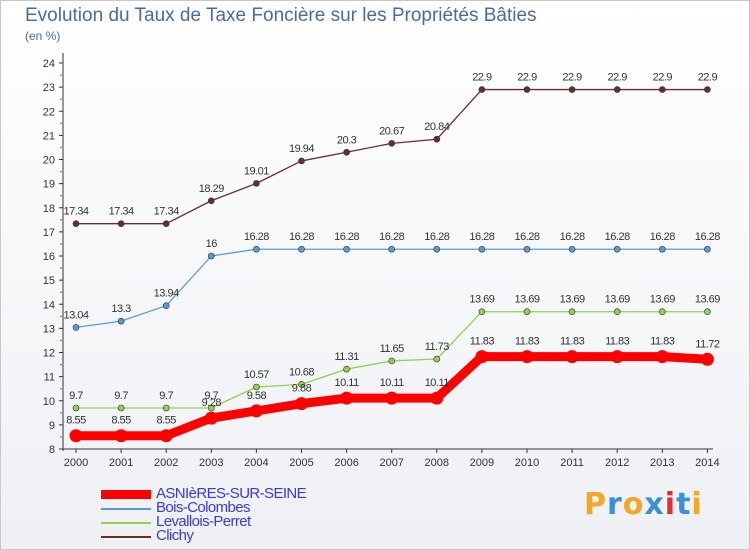 This screenshot has height=550, width=750. I want to click on data-label: 11.72, so click(707, 344).